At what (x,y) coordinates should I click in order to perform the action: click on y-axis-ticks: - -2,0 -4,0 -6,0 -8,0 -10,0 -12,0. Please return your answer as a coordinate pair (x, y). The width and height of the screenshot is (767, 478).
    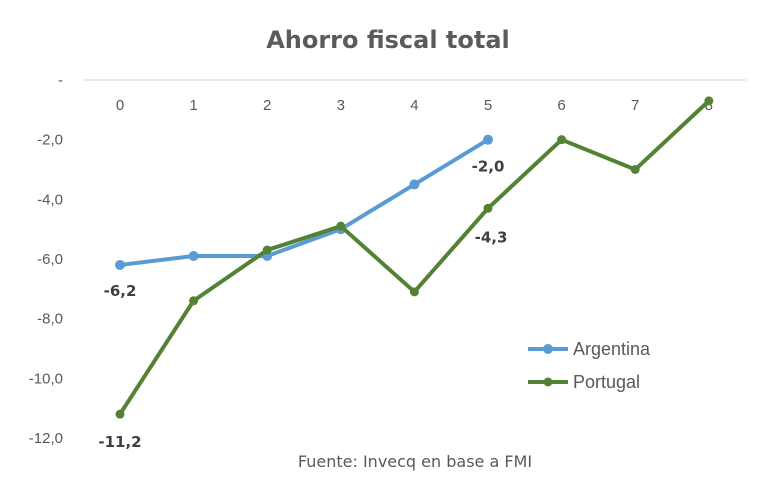
    Looking at the image, I should click on (46, 259).